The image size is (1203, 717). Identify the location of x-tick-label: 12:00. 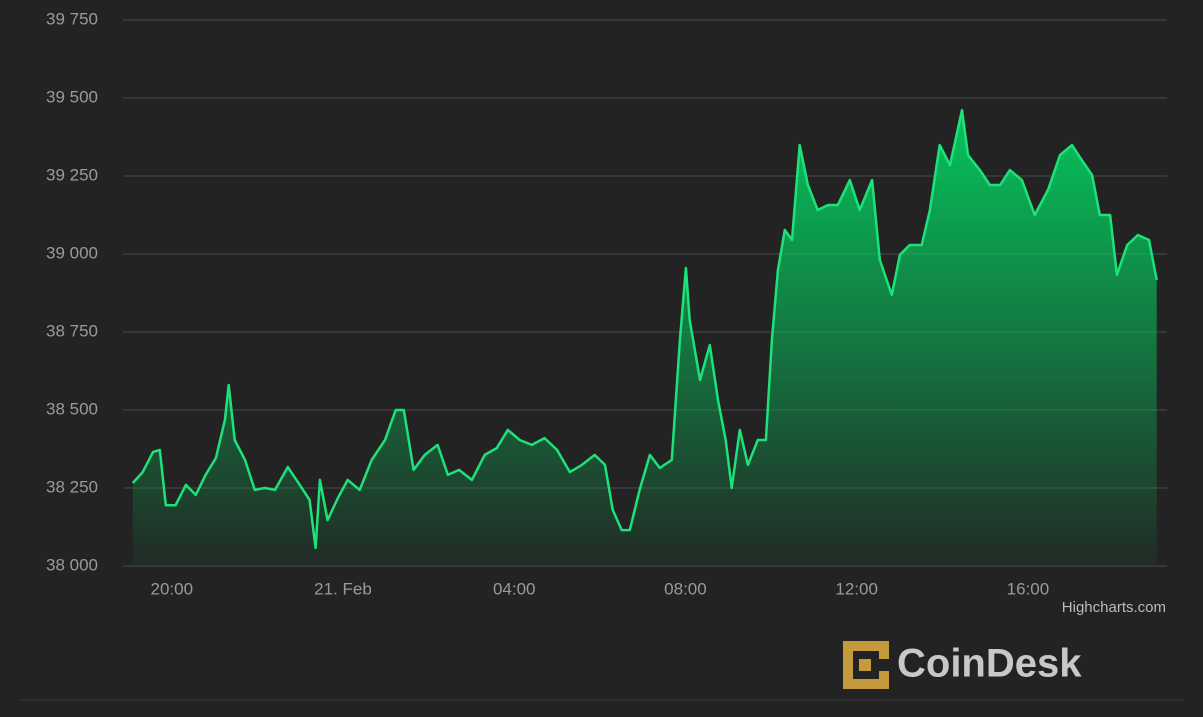
(856, 588).